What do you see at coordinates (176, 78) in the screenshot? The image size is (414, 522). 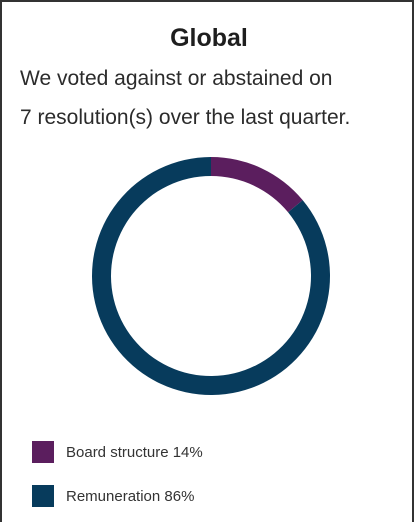 I see `description-line-1: We voted against or abstained on` at bounding box center [176, 78].